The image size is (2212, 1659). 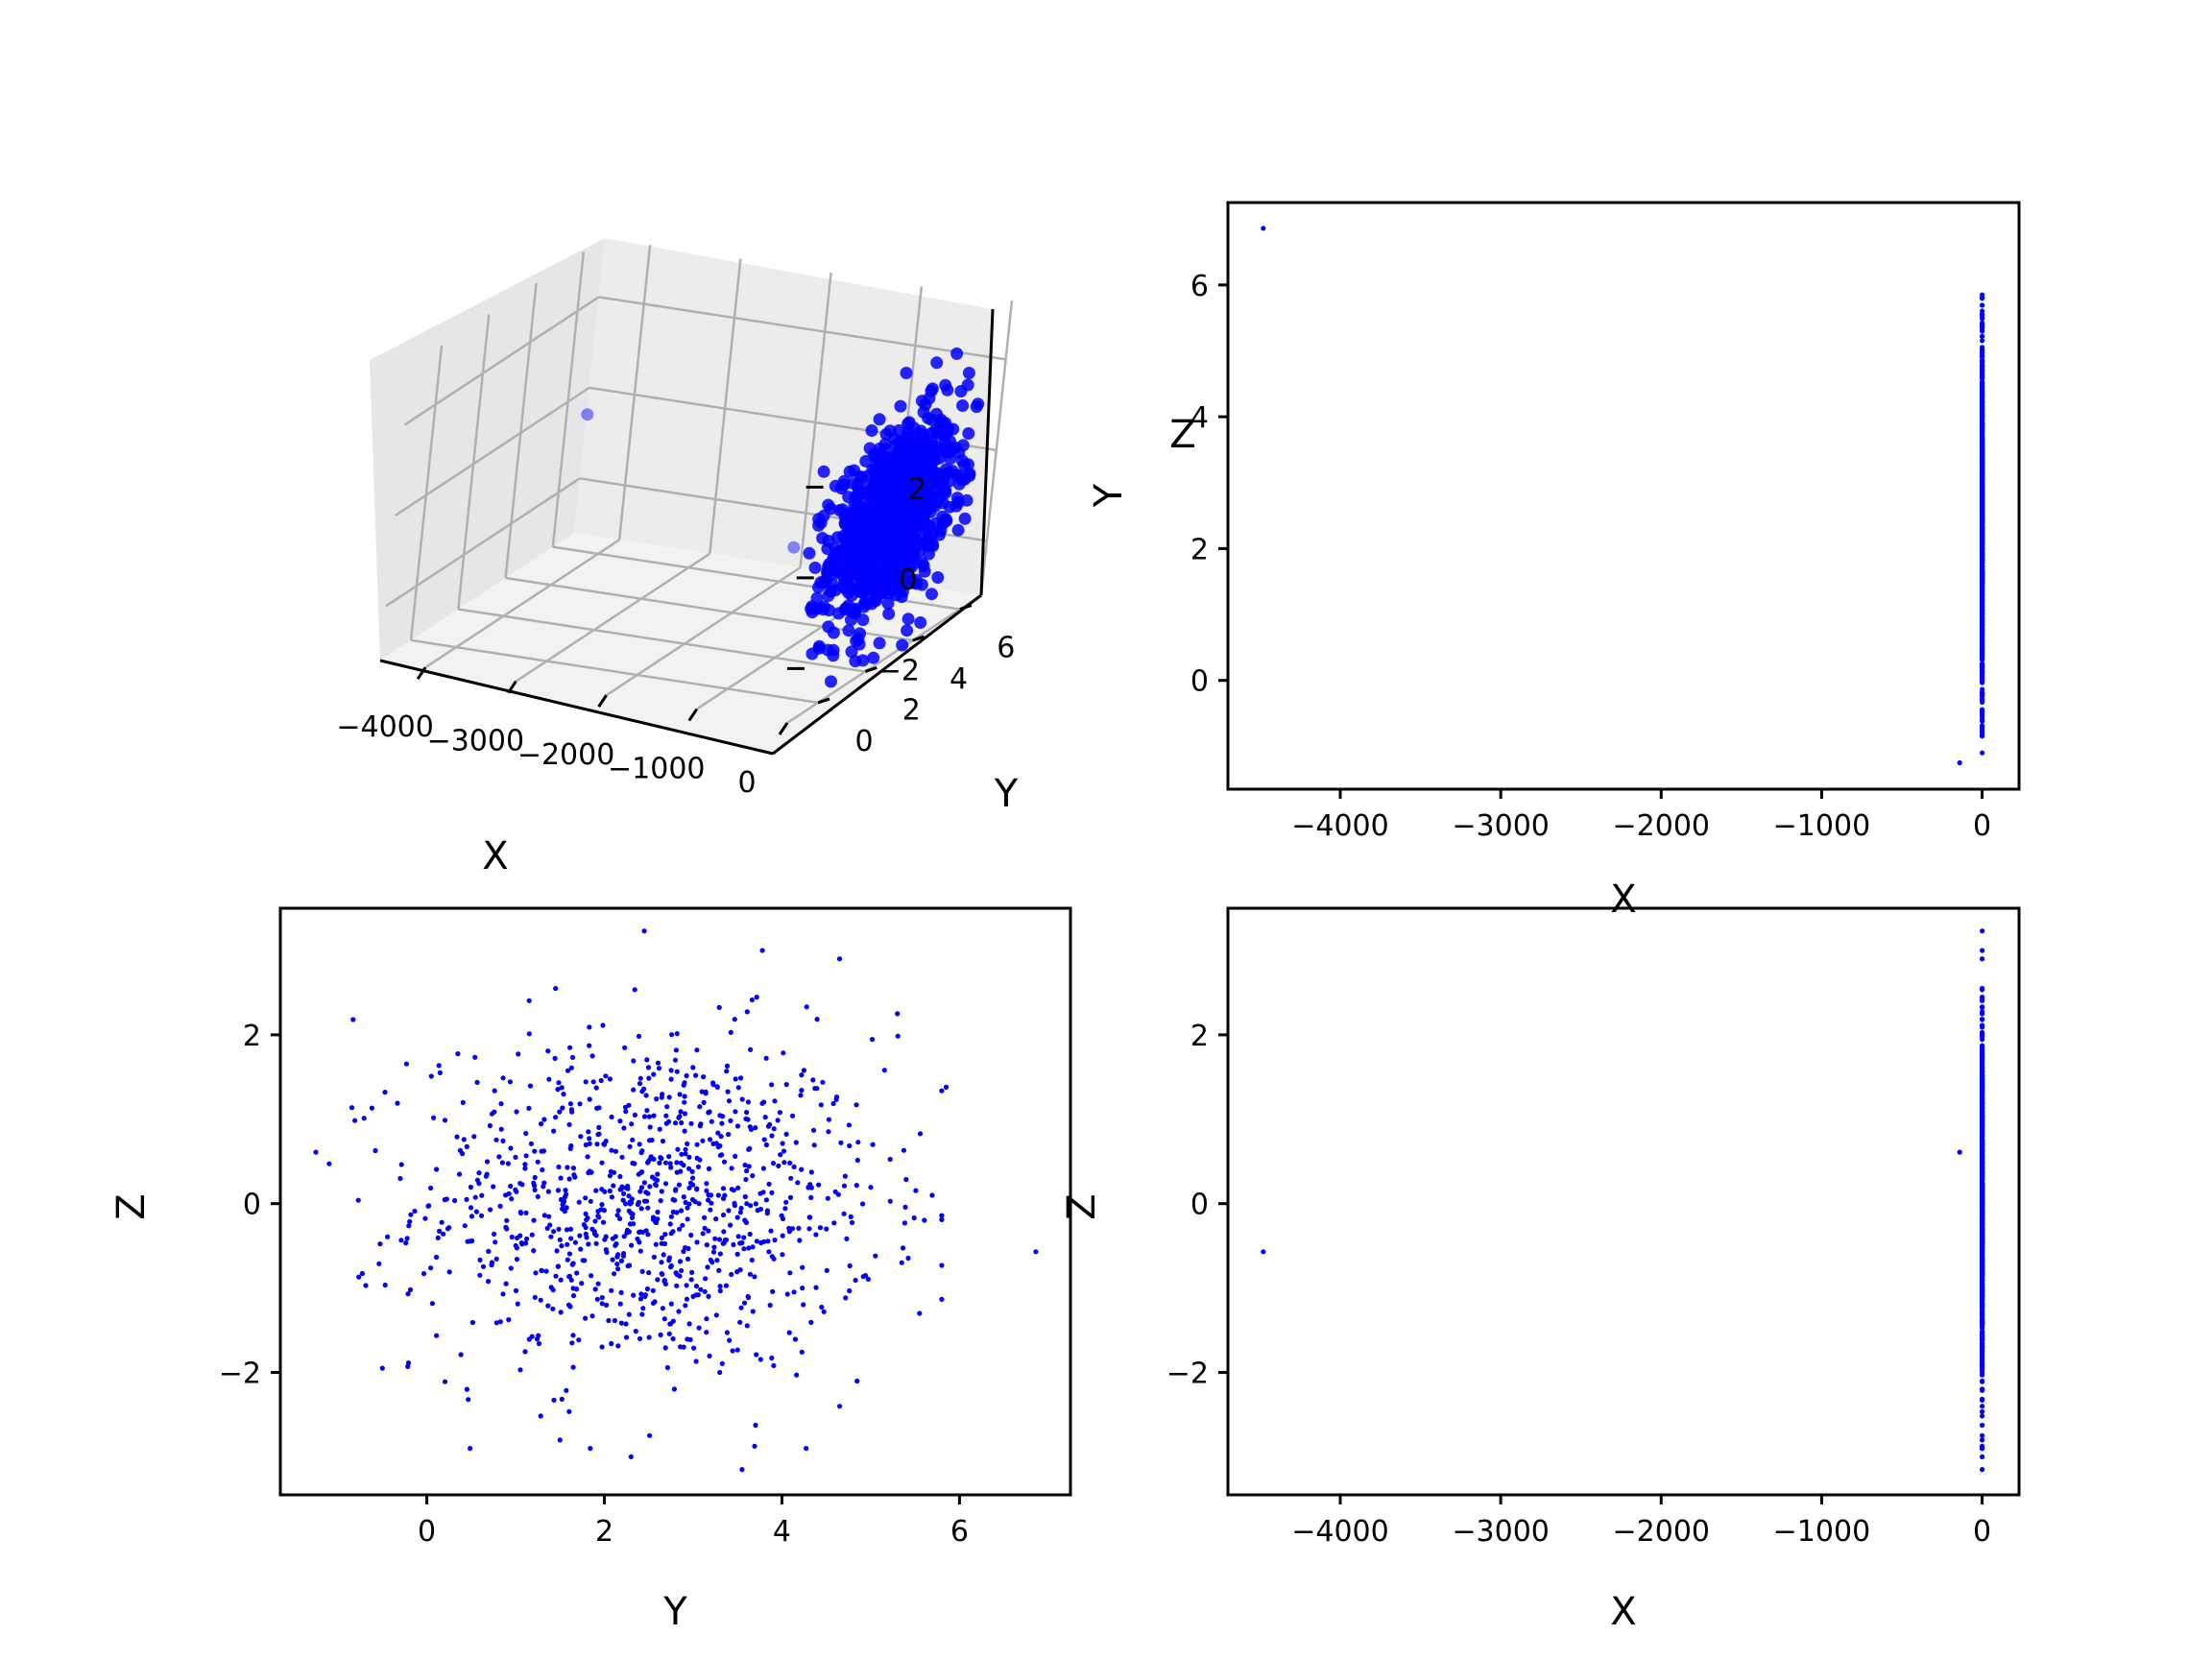 What do you see at coordinates (1501, 1532) in the screenshot?
I see `x-tick-label: −3000` at bounding box center [1501, 1532].